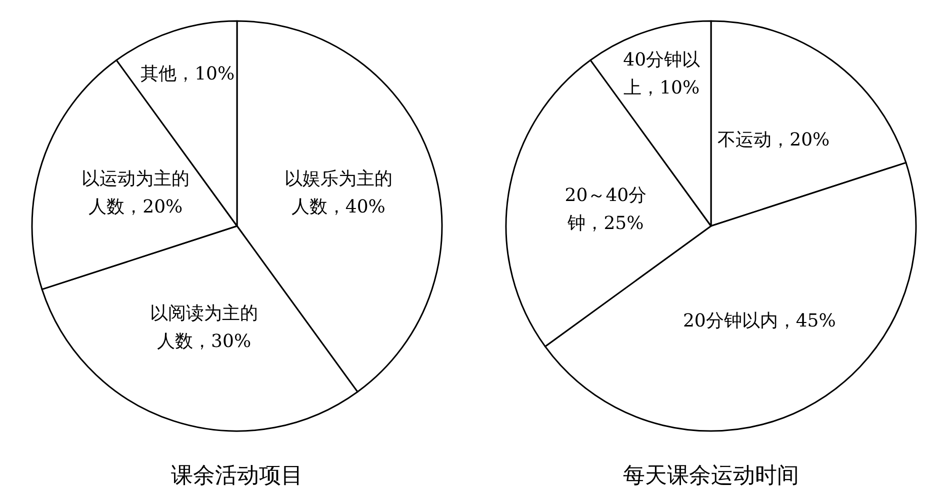  Describe the element at coordinates (338, 193) in the screenshot. I see `slice-label: 以娱乐为主的人数，40%` at that location.